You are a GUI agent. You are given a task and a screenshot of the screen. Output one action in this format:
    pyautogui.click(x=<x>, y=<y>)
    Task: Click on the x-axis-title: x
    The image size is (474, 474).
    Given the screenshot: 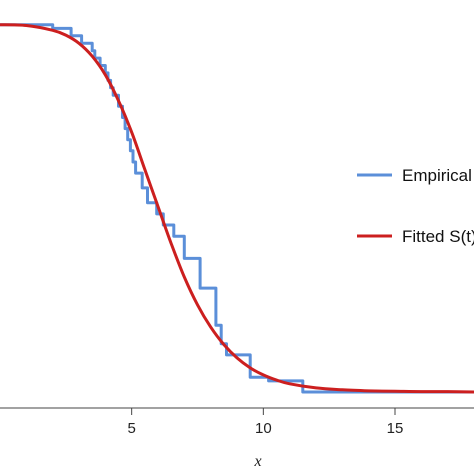 What is the action you would take?
    pyautogui.click(x=257, y=461)
    